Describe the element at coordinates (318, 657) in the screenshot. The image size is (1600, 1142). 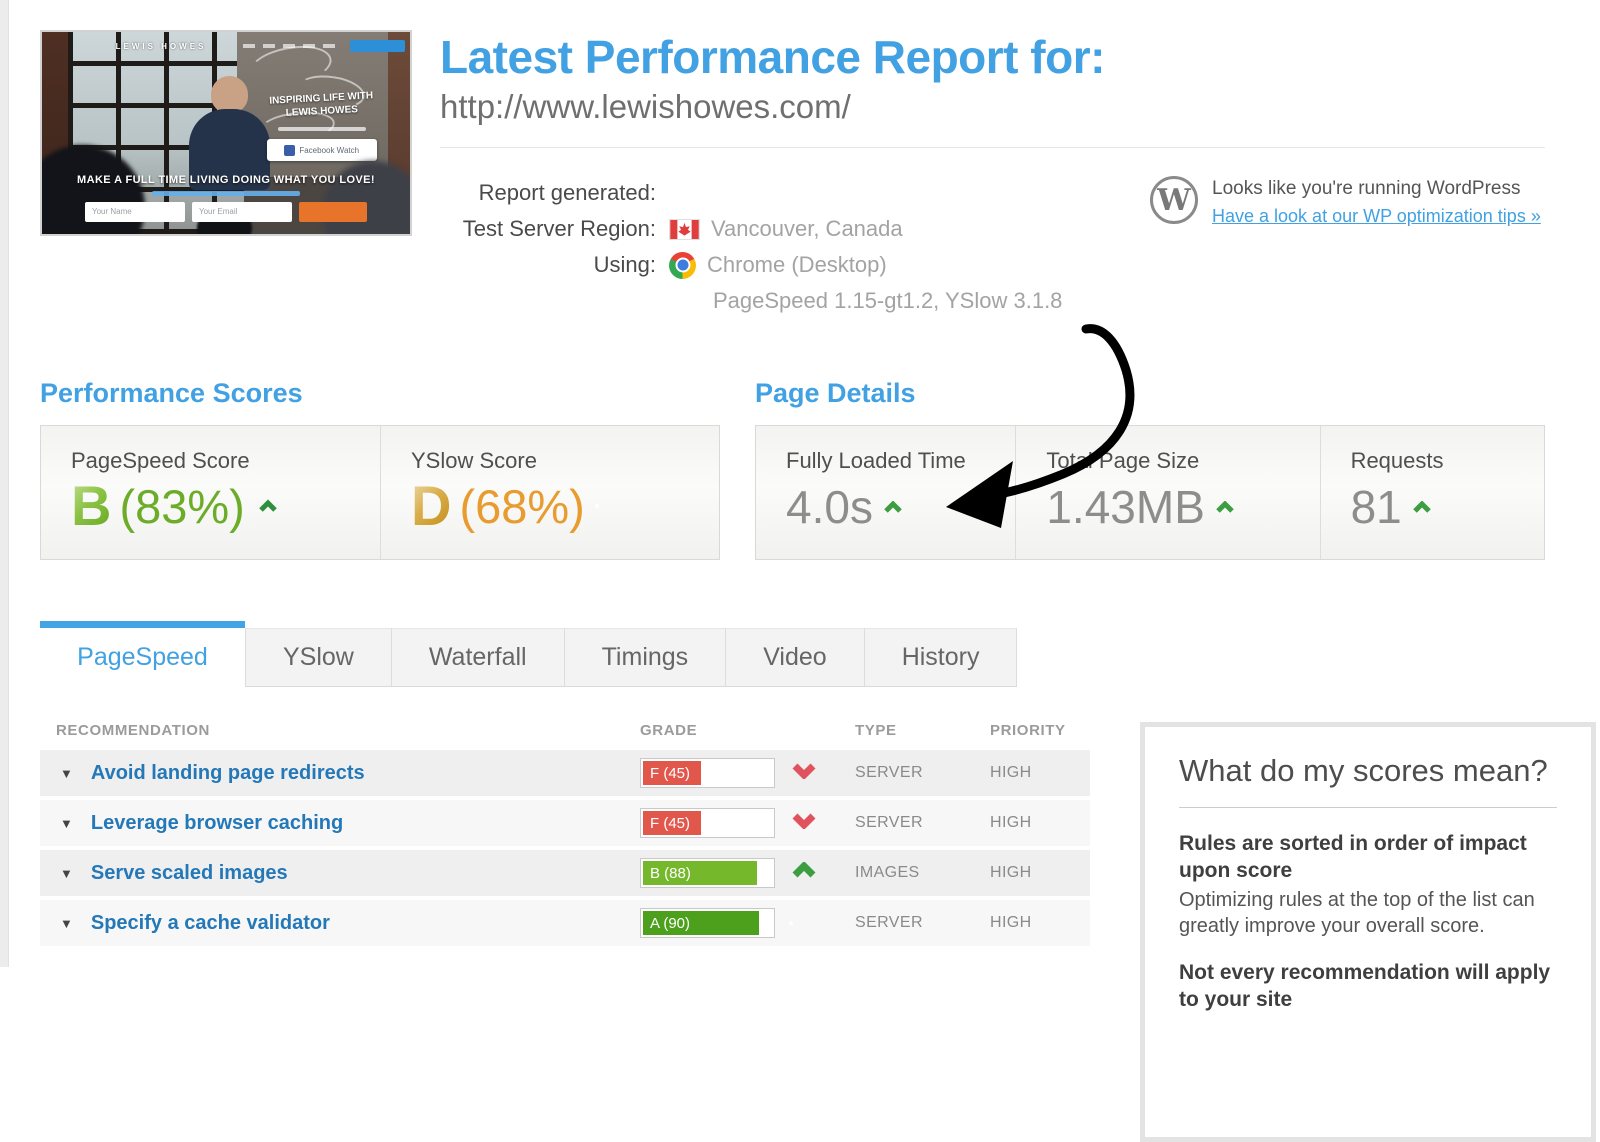
I see `tab-yslow: YSlow` at that location.